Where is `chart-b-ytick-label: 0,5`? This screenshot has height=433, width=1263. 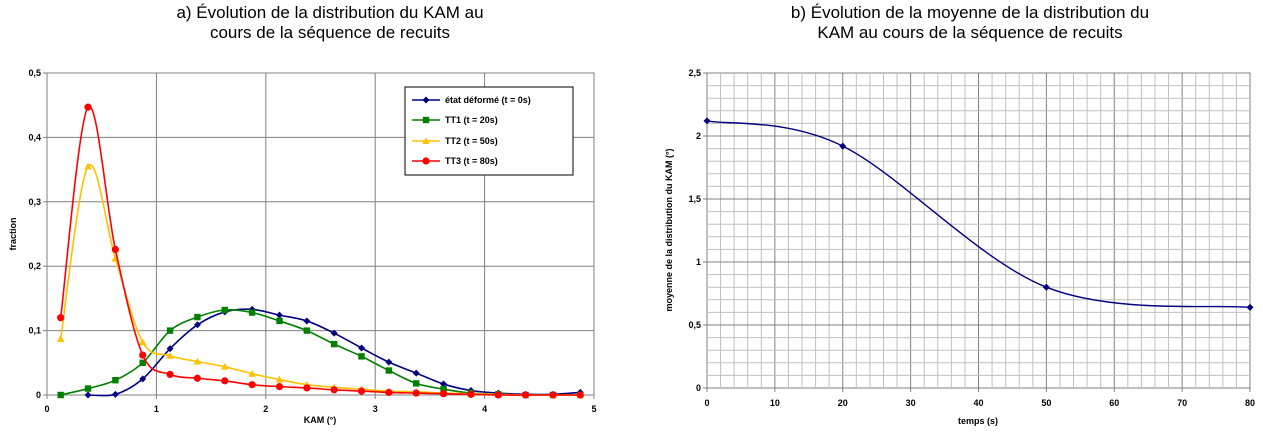 chart-b-ytick-label: 0,5 is located at coordinates (694, 325).